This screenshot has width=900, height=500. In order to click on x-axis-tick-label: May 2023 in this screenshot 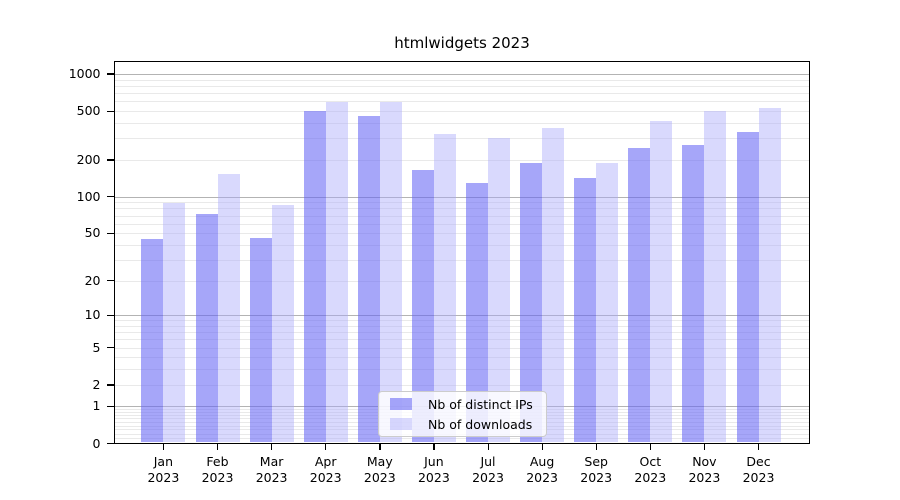, I will do `click(380, 470)`.